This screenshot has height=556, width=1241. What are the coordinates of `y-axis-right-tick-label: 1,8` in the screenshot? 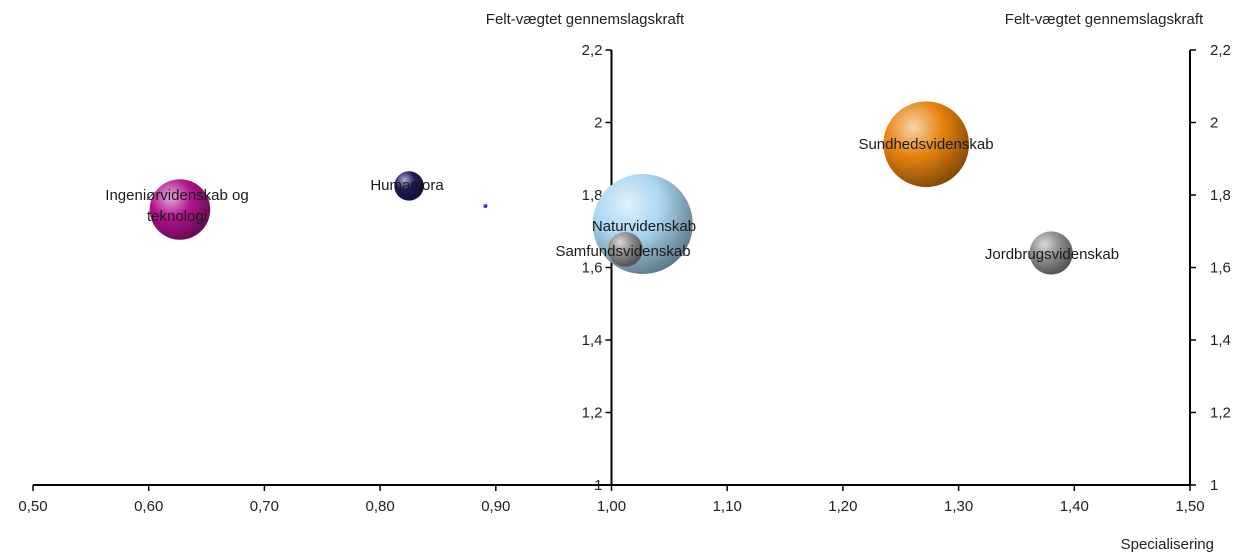 It's located at (1220, 195).